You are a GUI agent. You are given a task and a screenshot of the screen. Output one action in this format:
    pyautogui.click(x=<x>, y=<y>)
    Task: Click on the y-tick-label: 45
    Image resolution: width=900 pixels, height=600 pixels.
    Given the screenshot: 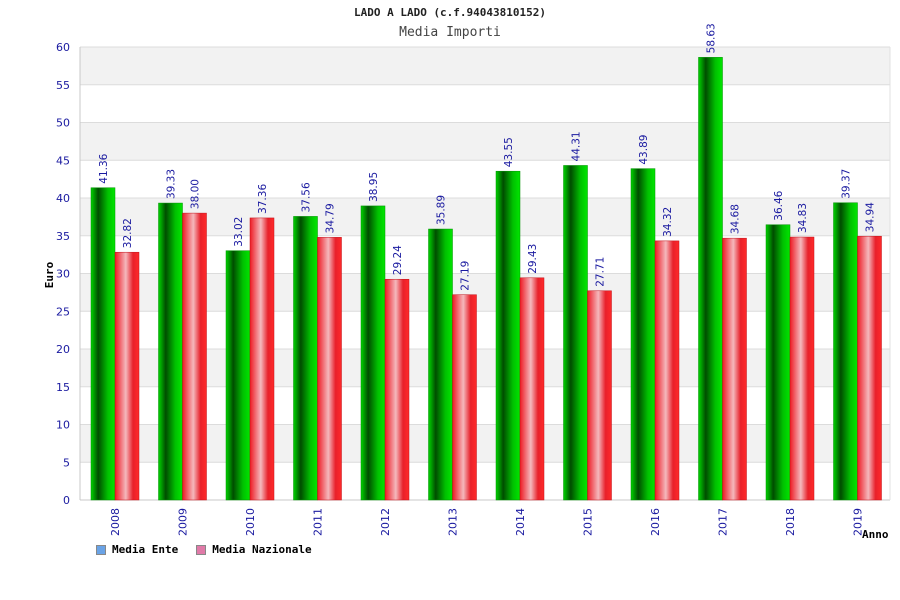 What is the action you would take?
    pyautogui.click(x=63, y=160)
    